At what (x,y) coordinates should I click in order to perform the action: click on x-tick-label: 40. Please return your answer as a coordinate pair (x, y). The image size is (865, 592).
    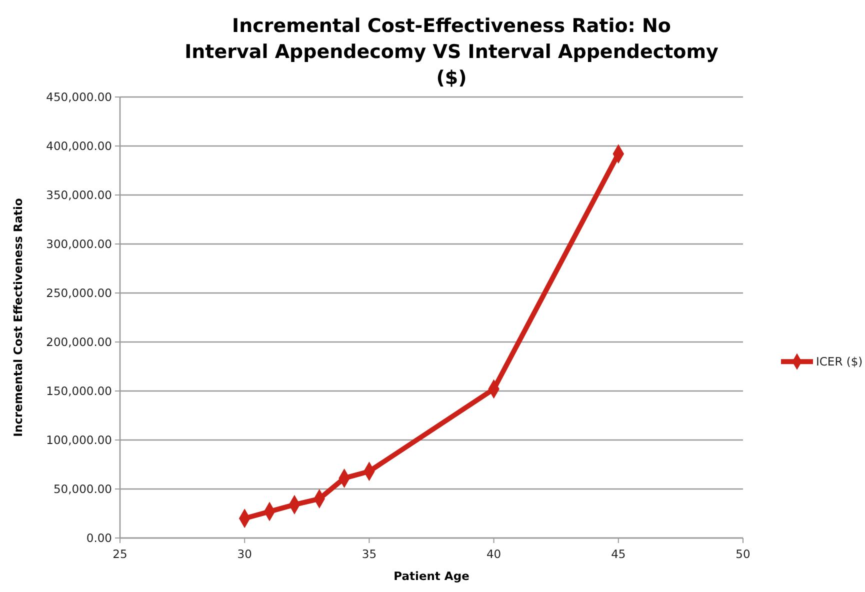
    Looking at the image, I should click on (494, 554).